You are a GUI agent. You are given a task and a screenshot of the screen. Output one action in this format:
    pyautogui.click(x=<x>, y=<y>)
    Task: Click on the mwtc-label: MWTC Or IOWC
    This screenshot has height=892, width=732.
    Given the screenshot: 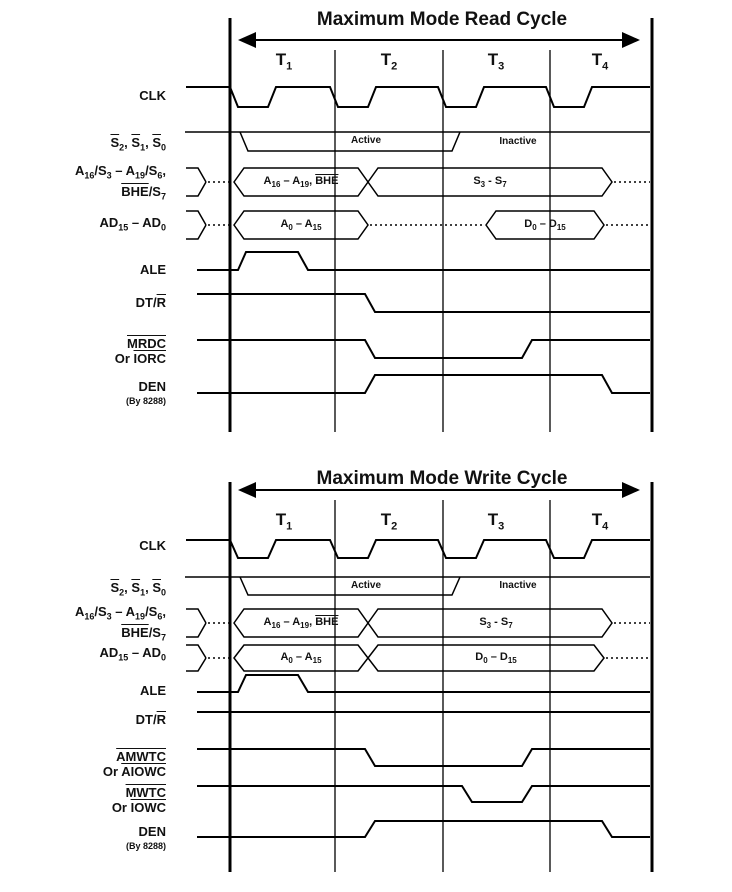 What is the action you would take?
    pyautogui.click(x=138, y=800)
    